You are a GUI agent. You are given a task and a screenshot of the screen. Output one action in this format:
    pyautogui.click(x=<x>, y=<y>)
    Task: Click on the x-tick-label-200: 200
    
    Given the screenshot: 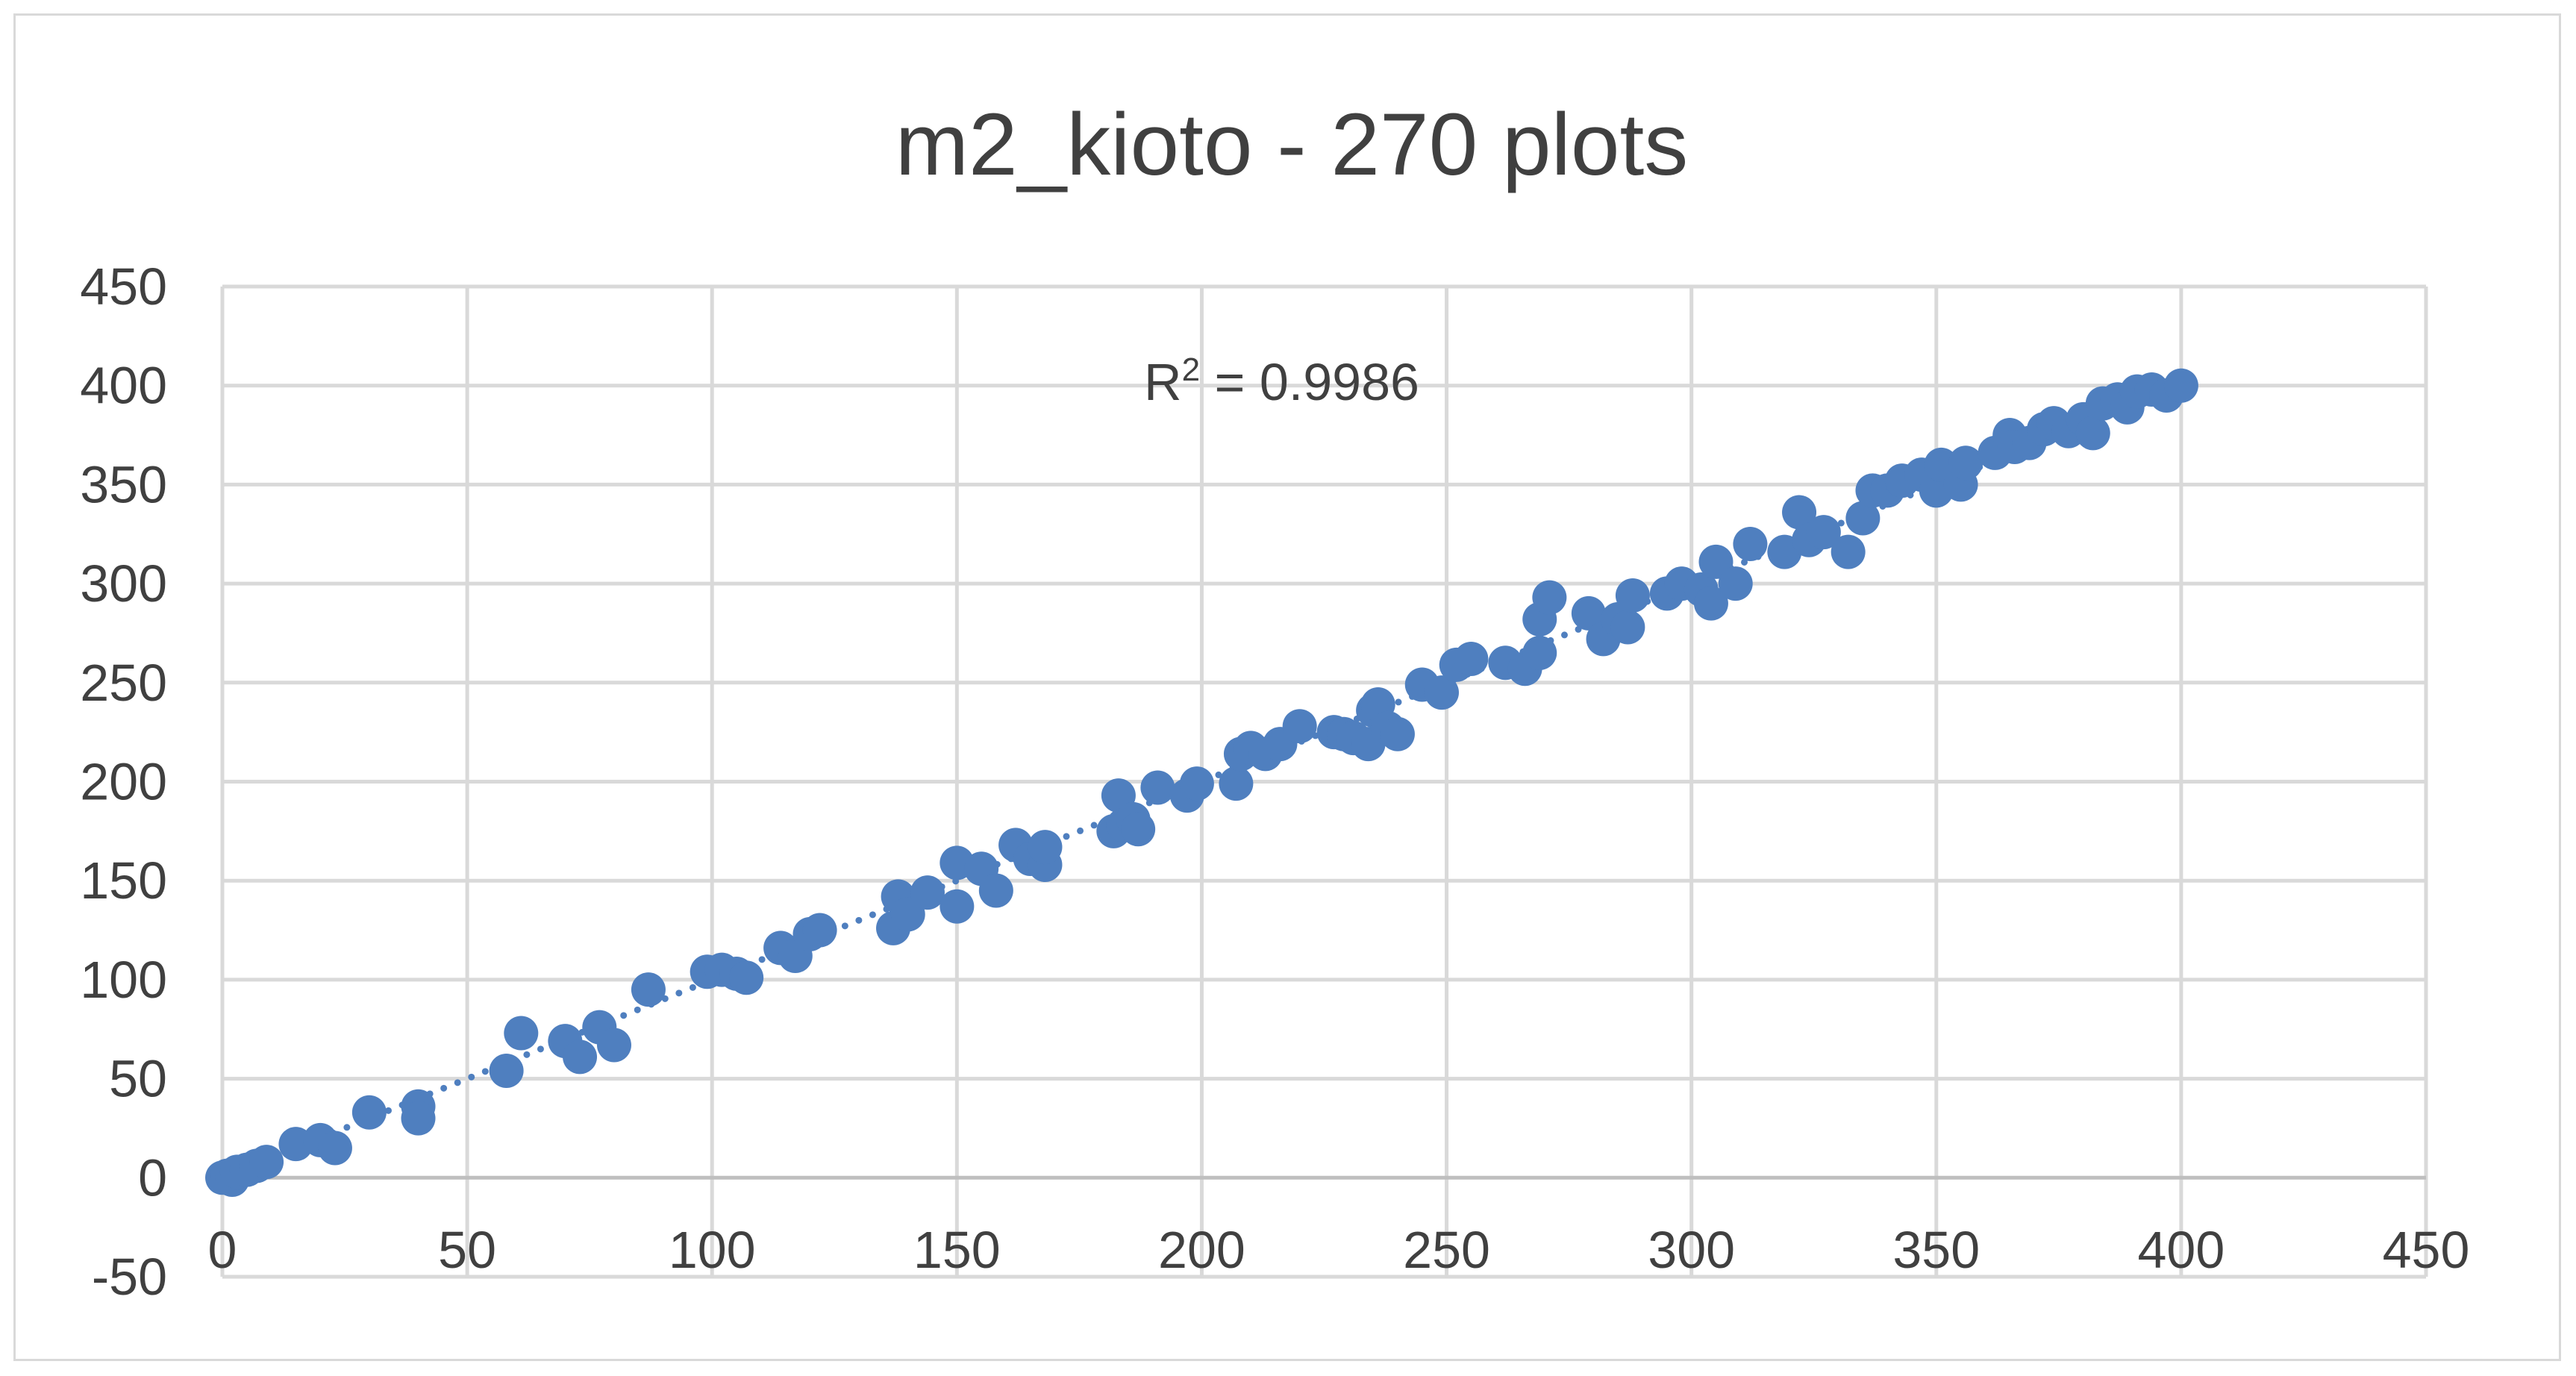 What is the action you would take?
    pyautogui.click(x=1201, y=1250)
    